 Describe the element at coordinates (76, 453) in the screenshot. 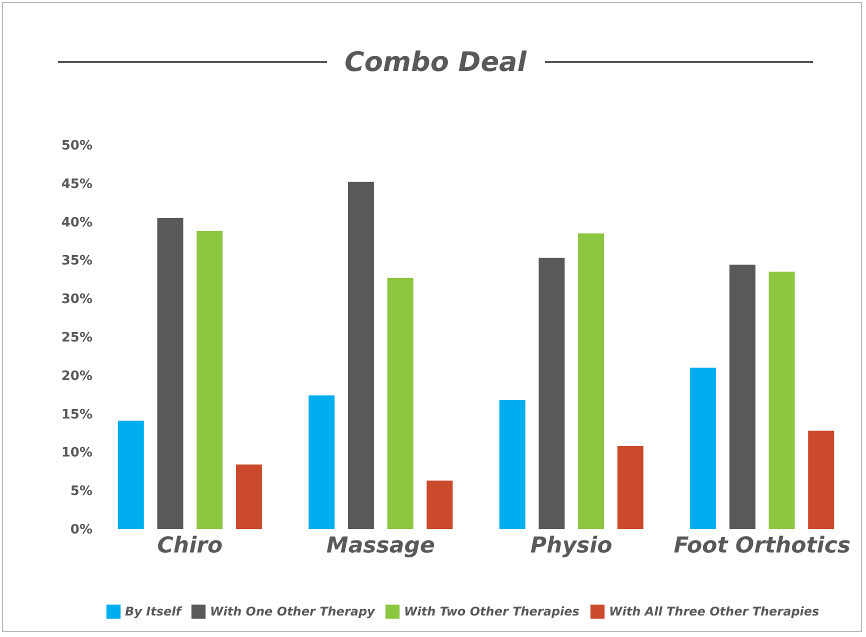

I see `y-tick-label: 10%` at that location.